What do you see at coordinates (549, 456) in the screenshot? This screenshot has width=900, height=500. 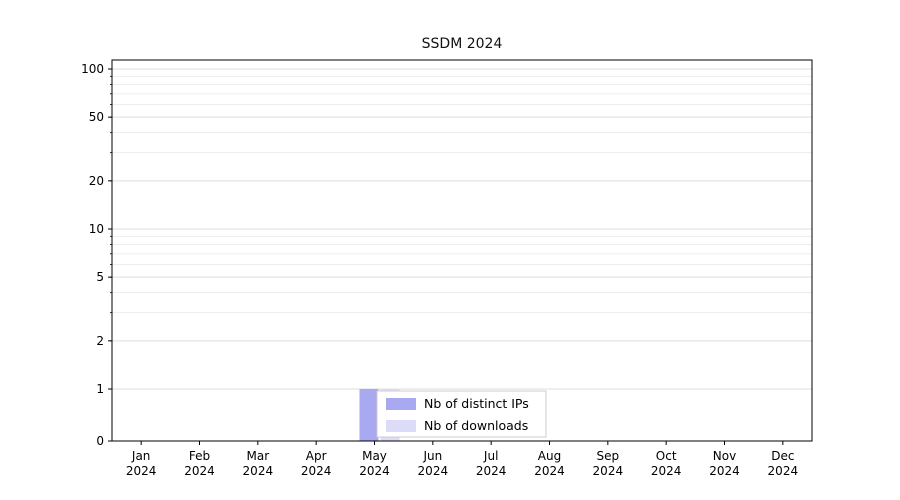 I see `x-tick-label-month: Aug` at bounding box center [549, 456].